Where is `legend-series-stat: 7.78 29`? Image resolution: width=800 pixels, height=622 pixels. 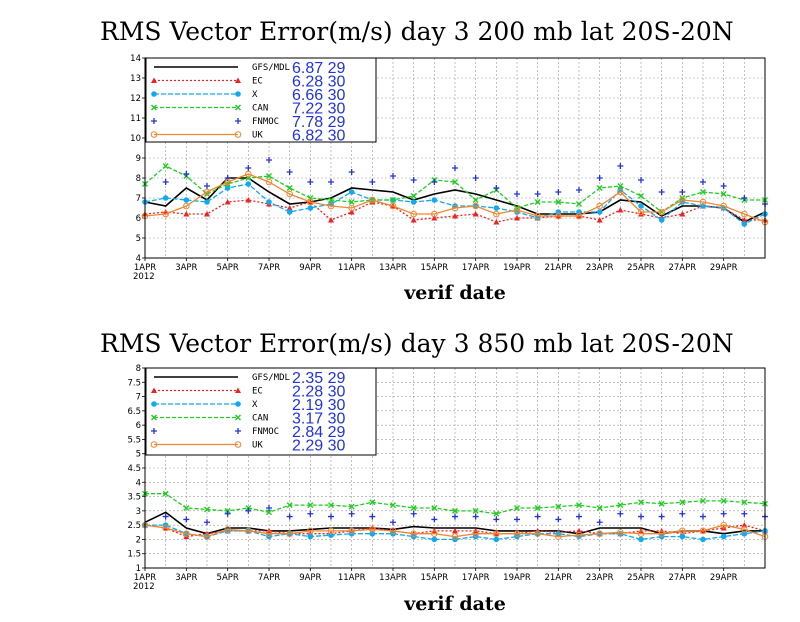 legend-series-stat: 7.78 29 is located at coordinates (318, 122).